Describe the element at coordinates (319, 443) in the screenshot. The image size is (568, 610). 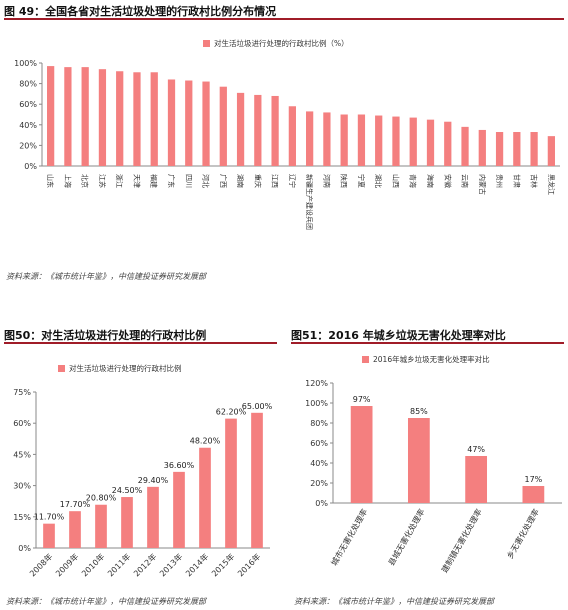
I see `figure51-y-tick-label: 60%` at that location.